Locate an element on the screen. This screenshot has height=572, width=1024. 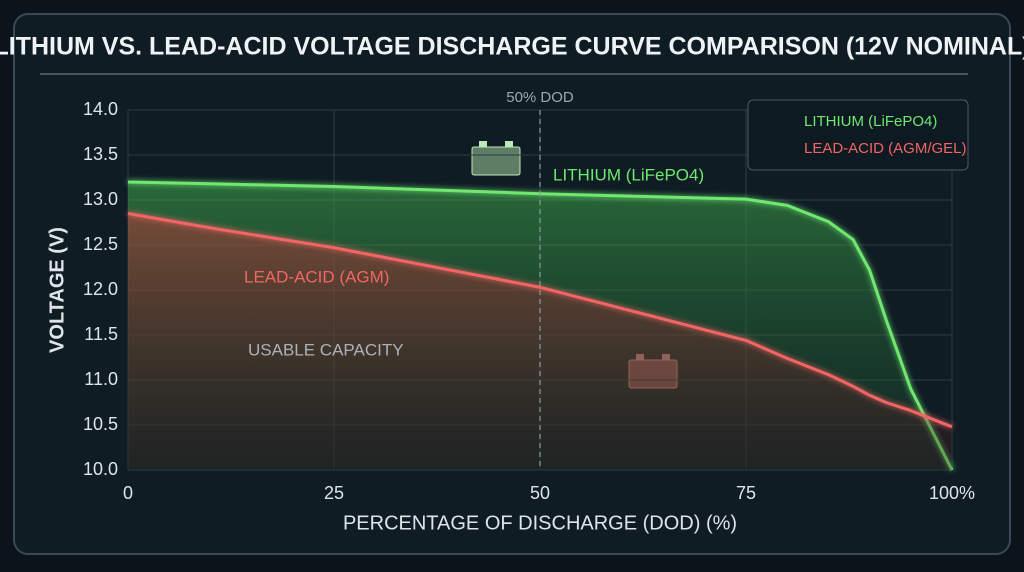
y-tick-label: 12.0 is located at coordinates (100, 289).